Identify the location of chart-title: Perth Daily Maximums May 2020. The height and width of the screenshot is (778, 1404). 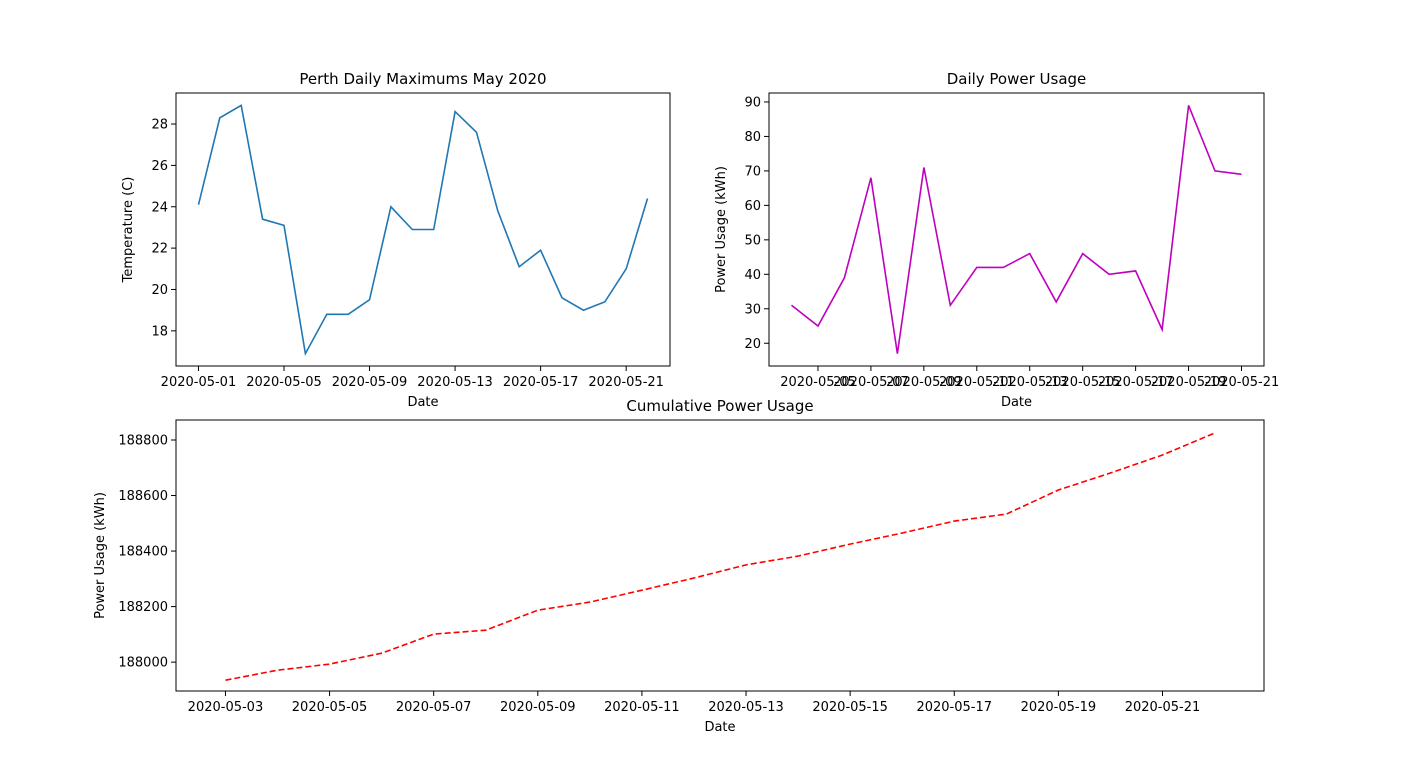
(422, 79).